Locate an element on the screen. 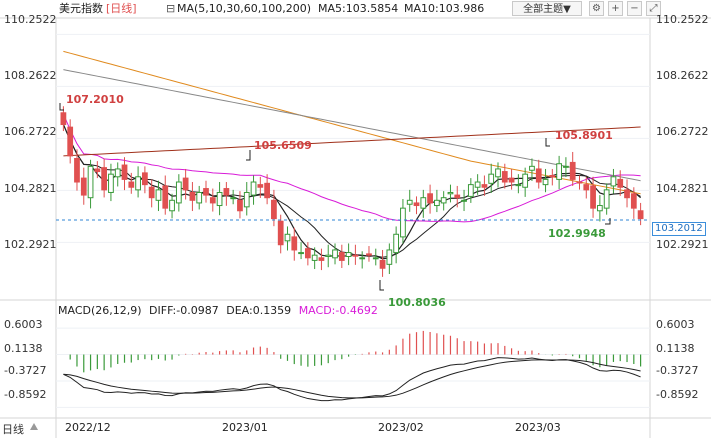 Image resolution: width=711 pixels, height=438 pixels. settings-icon: ⚙ is located at coordinates (596, 8).